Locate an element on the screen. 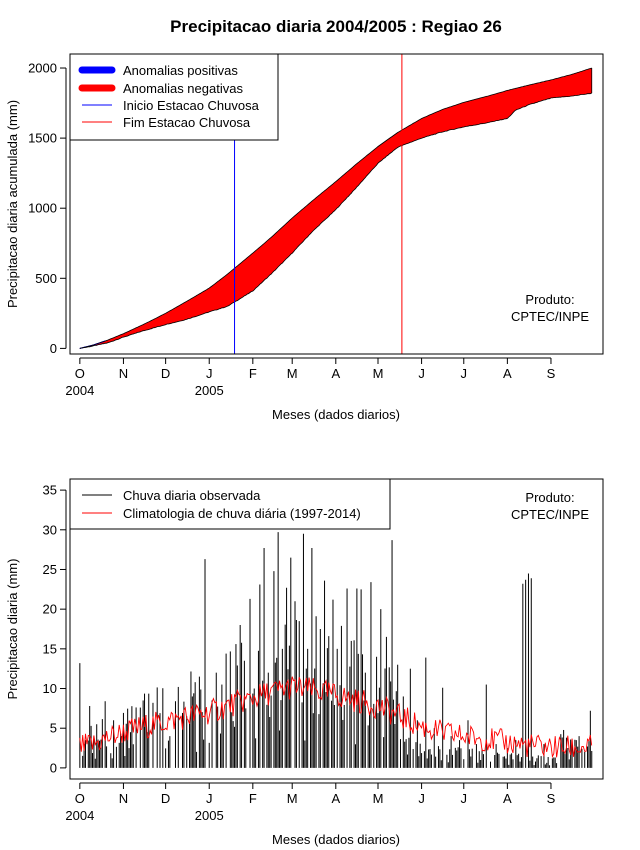  bottom-y-axis: 0 5 10 15 20 25 30 35 is located at coordinates (55, 629).